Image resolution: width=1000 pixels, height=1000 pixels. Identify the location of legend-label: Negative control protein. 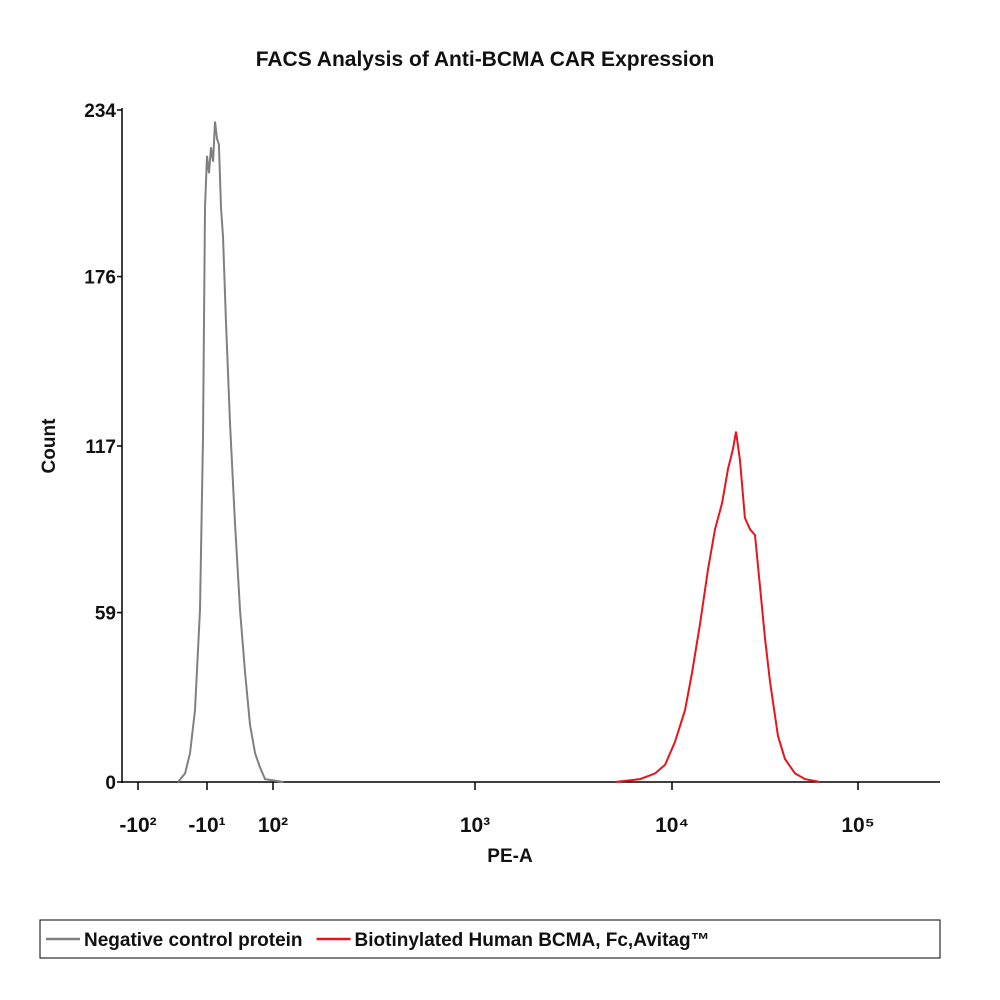
(193, 940).